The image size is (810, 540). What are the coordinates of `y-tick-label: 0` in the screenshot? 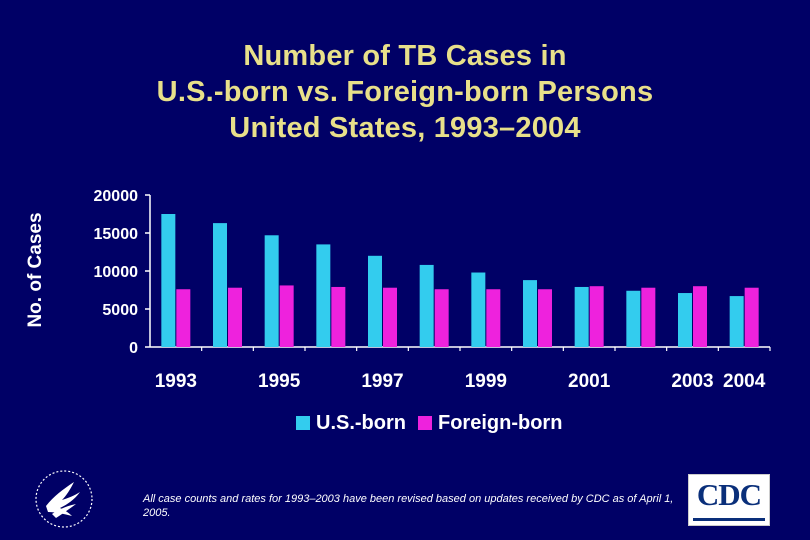 It's located at (133, 348).